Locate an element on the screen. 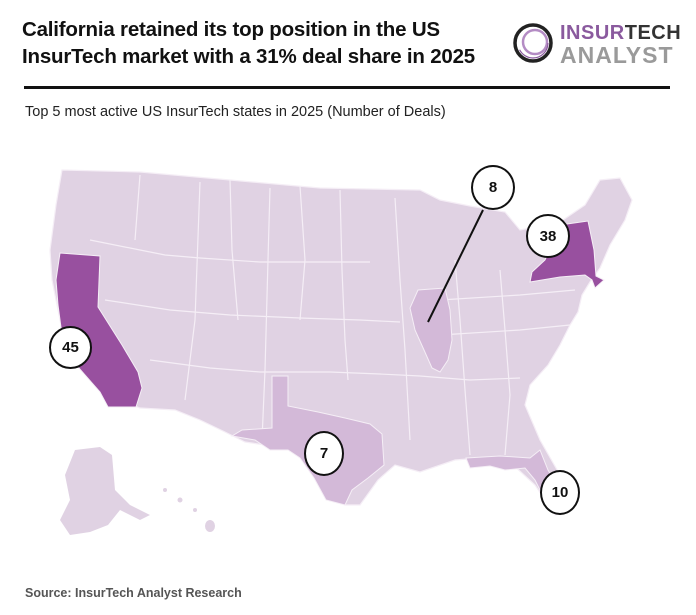  state-illinois is located at coordinates (431, 330).